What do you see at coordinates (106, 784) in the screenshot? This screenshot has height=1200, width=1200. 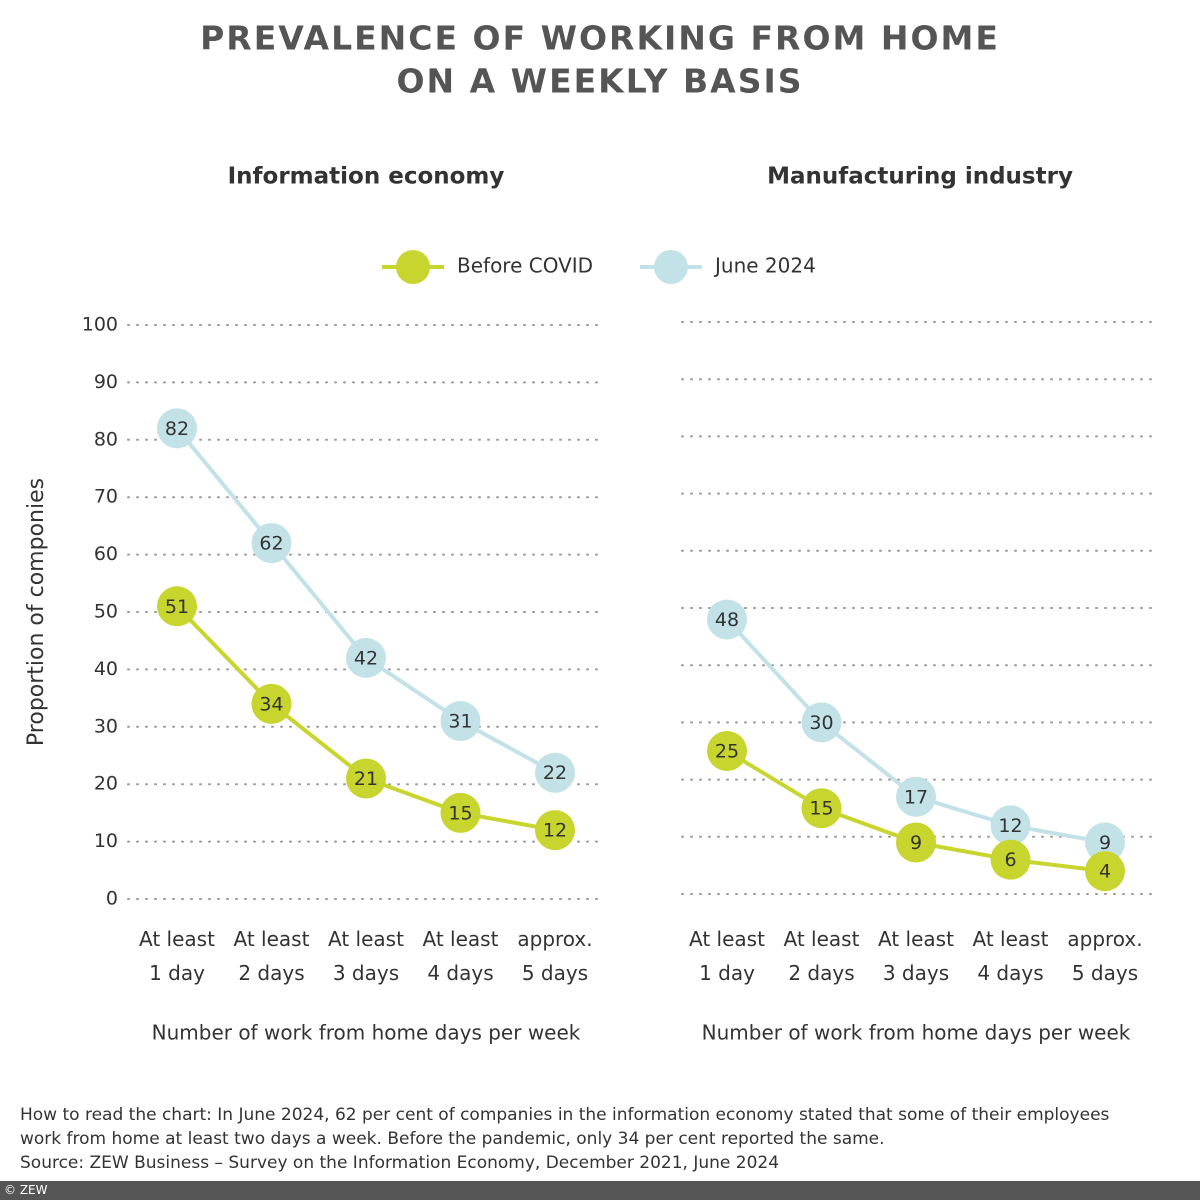 I see `y-tick-label: 20` at bounding box center [106, 784].